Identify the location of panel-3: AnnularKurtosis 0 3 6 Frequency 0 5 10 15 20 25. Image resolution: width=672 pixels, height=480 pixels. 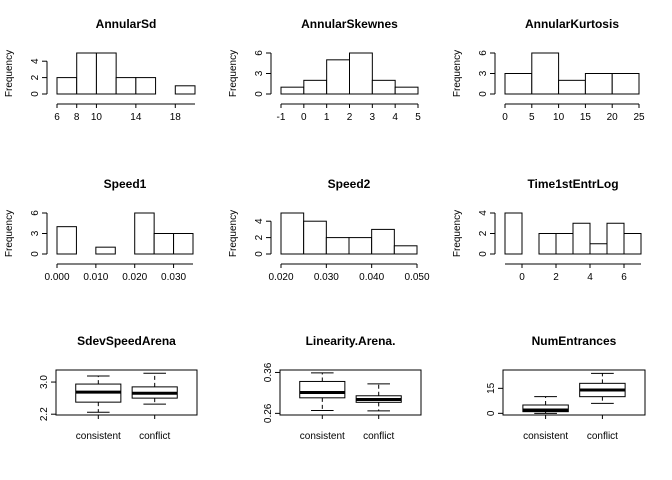
(548, 70).